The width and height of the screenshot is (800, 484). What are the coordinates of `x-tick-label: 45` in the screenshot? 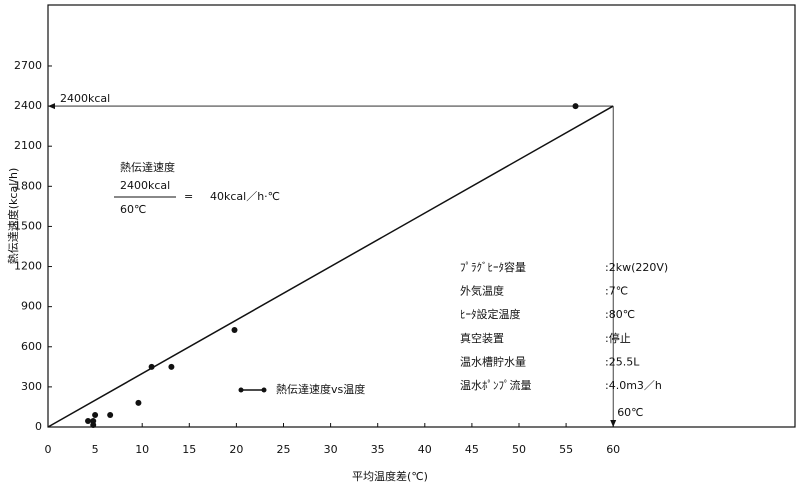 It's located at (472, 449).